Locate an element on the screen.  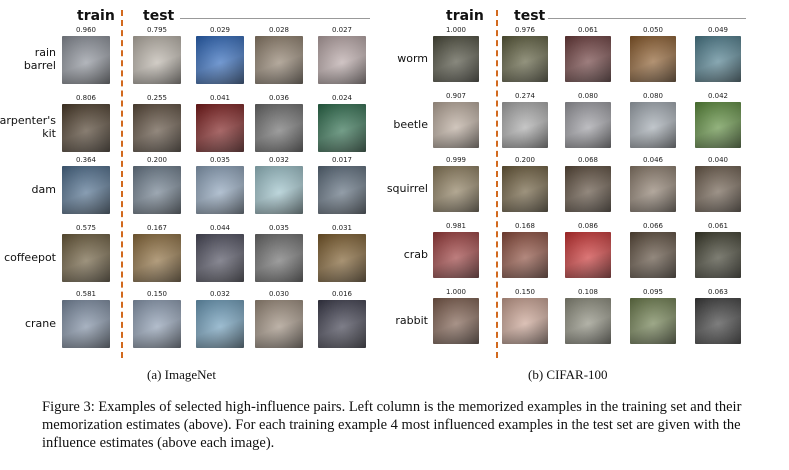
row-label: dam is located at coordinates (43, 189).